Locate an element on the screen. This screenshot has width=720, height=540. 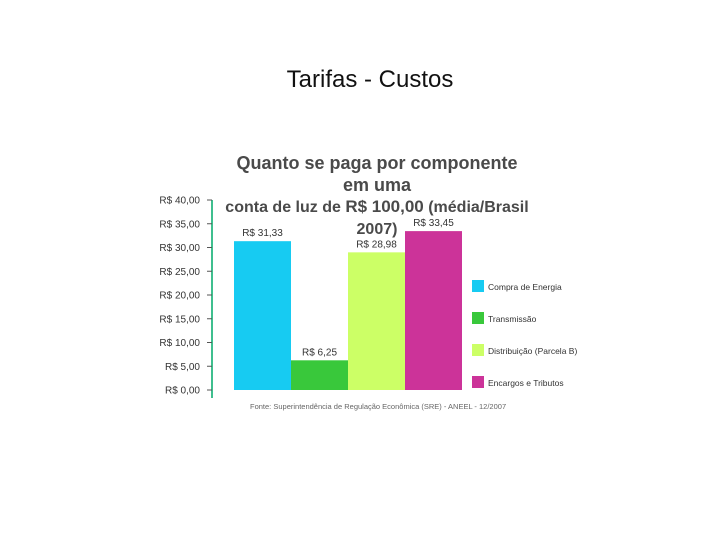
y-tick-label: R$ 40,00 is located at coordinates (179, 201).